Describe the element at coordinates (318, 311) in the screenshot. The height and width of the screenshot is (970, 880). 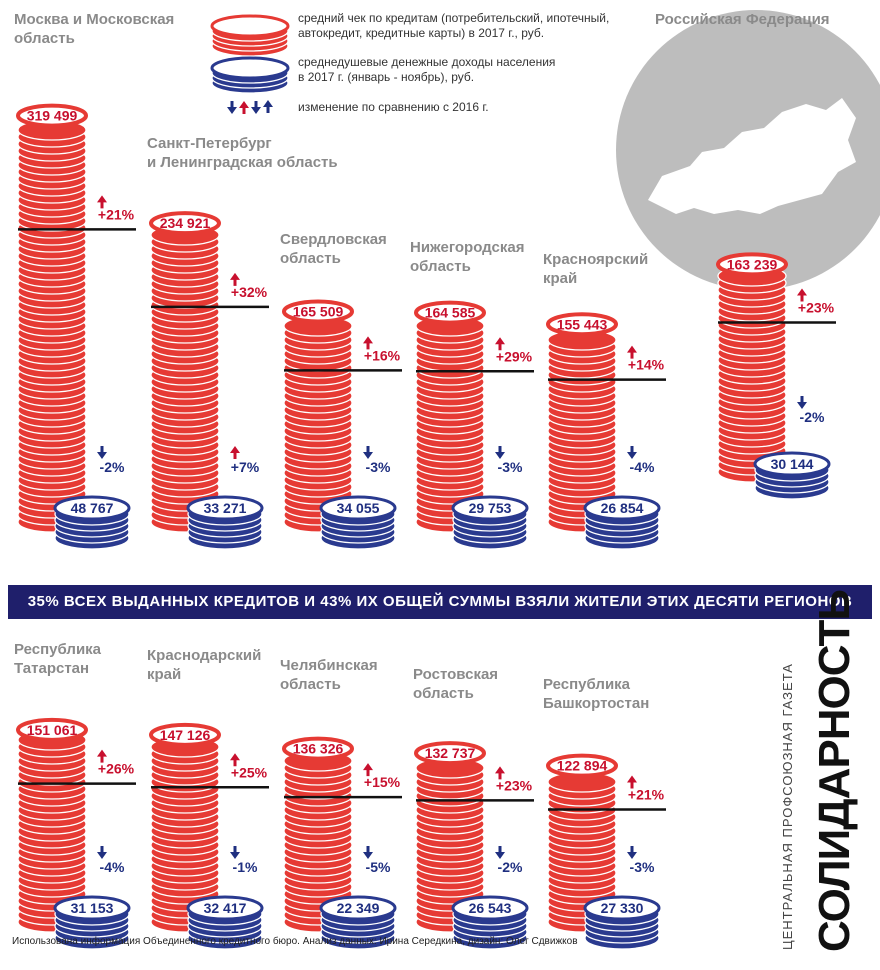
I see `credit-value-sverdlovsk: 165 509` at that location.